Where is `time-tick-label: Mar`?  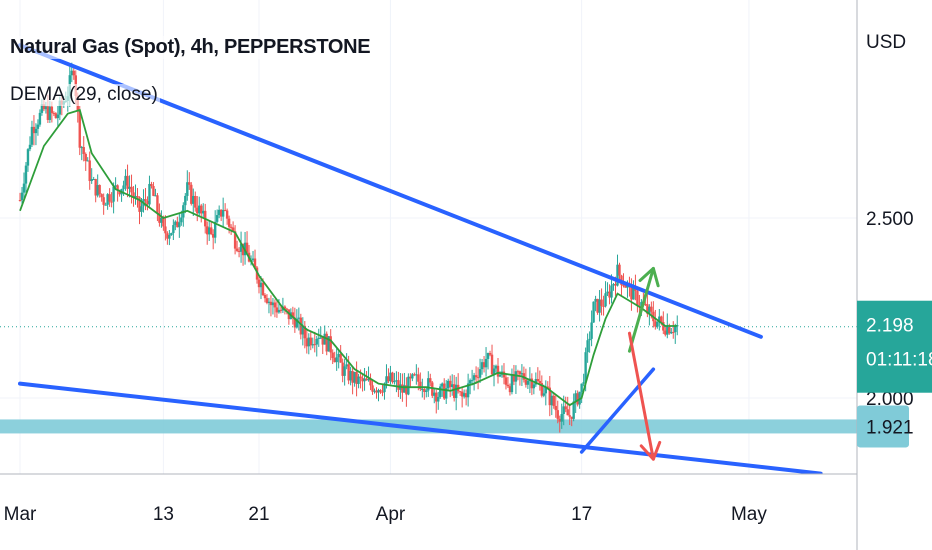
time-tick-label: Mar is located at coordinates (20, 514).